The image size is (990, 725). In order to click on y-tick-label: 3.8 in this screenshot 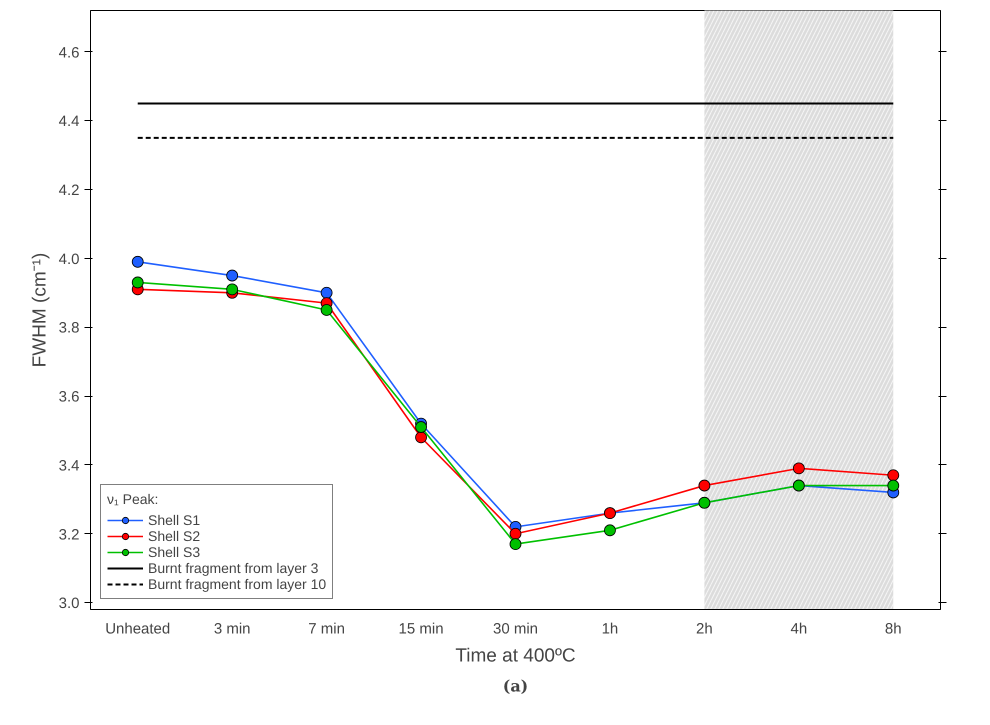, I will do `click(69, 328)`.